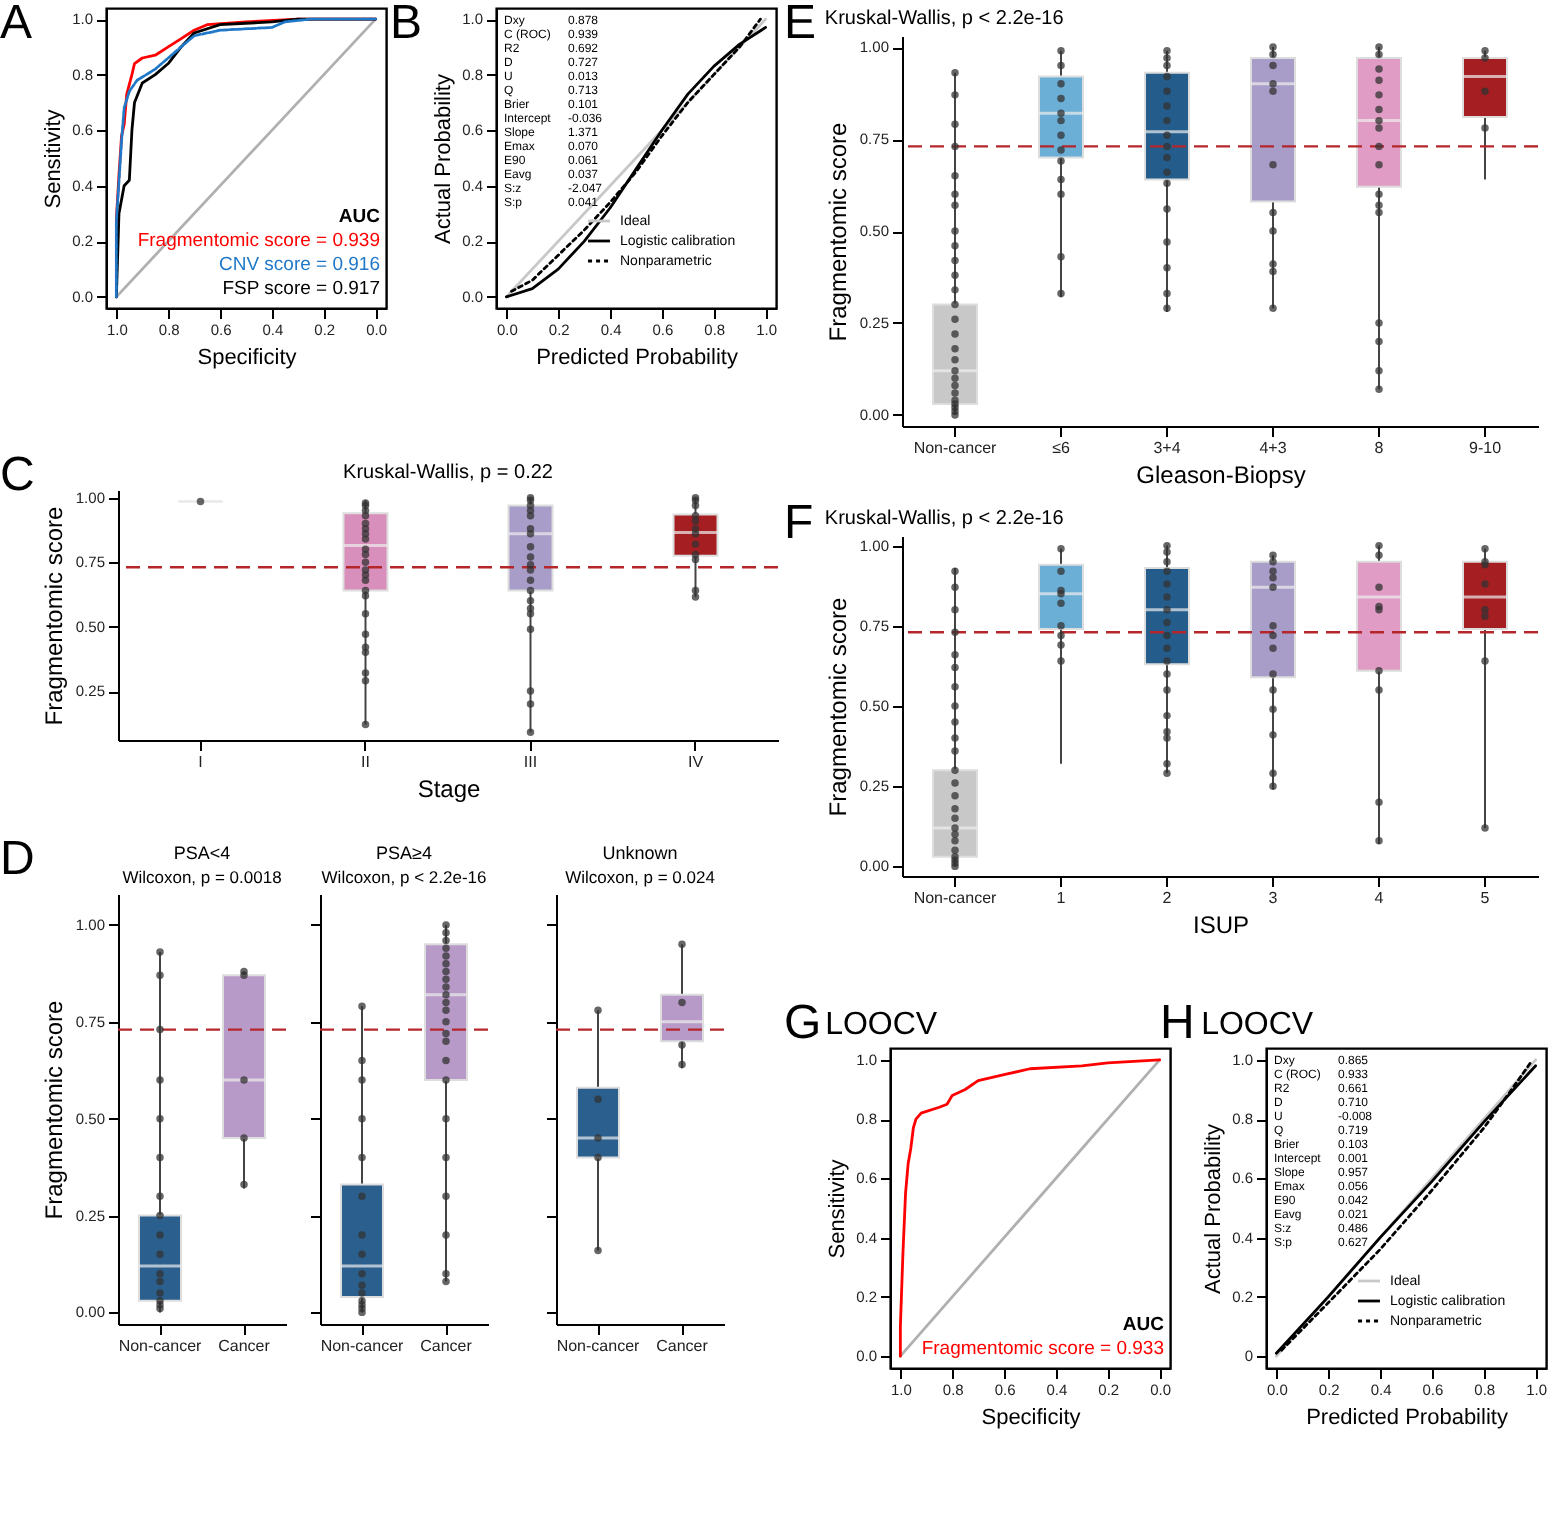 This screenshot has width=1556, height=1516. What do you see at coordinates (803, 1023) in the screenshot?
I see `text: G` at bounding box center [803, 1023].